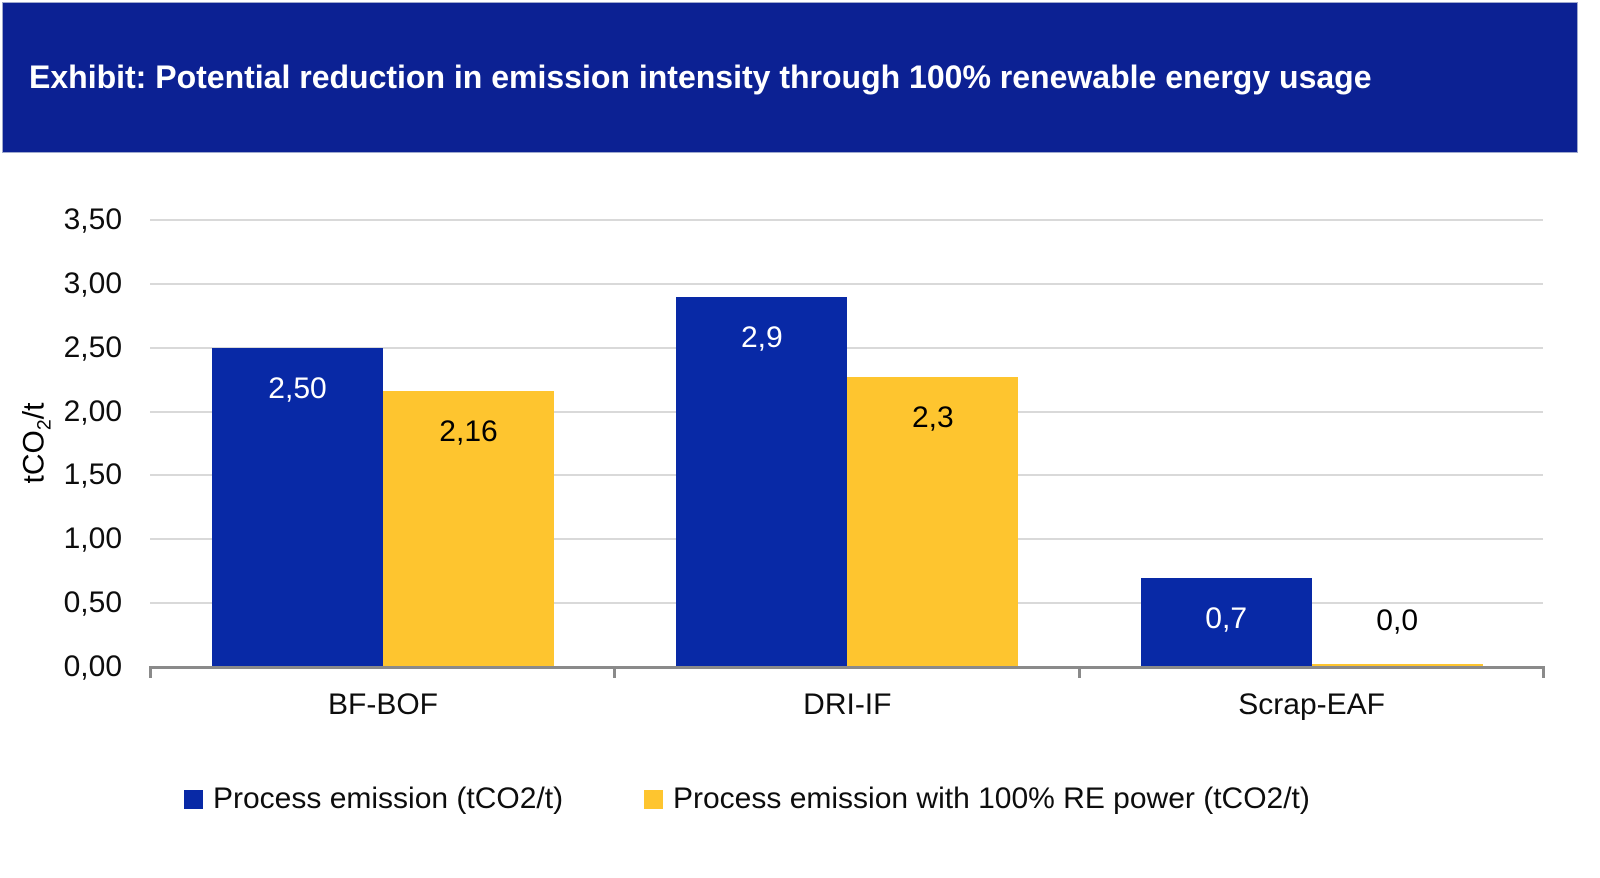  Describe the element at coordinates (761, 337) in the screenshot. I see `bar-value-label: 2,9` at that location.